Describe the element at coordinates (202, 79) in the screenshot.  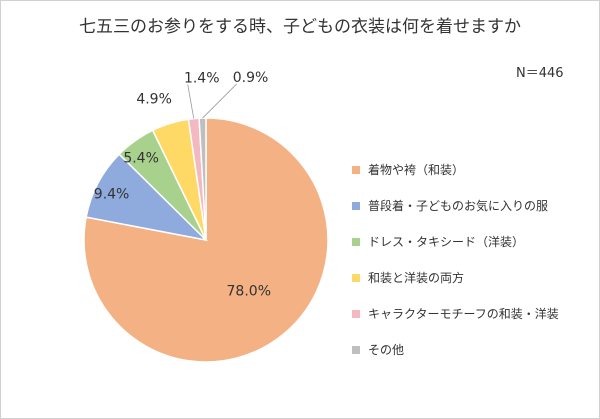
I see `slice-value-label: 1.4%` at that location.